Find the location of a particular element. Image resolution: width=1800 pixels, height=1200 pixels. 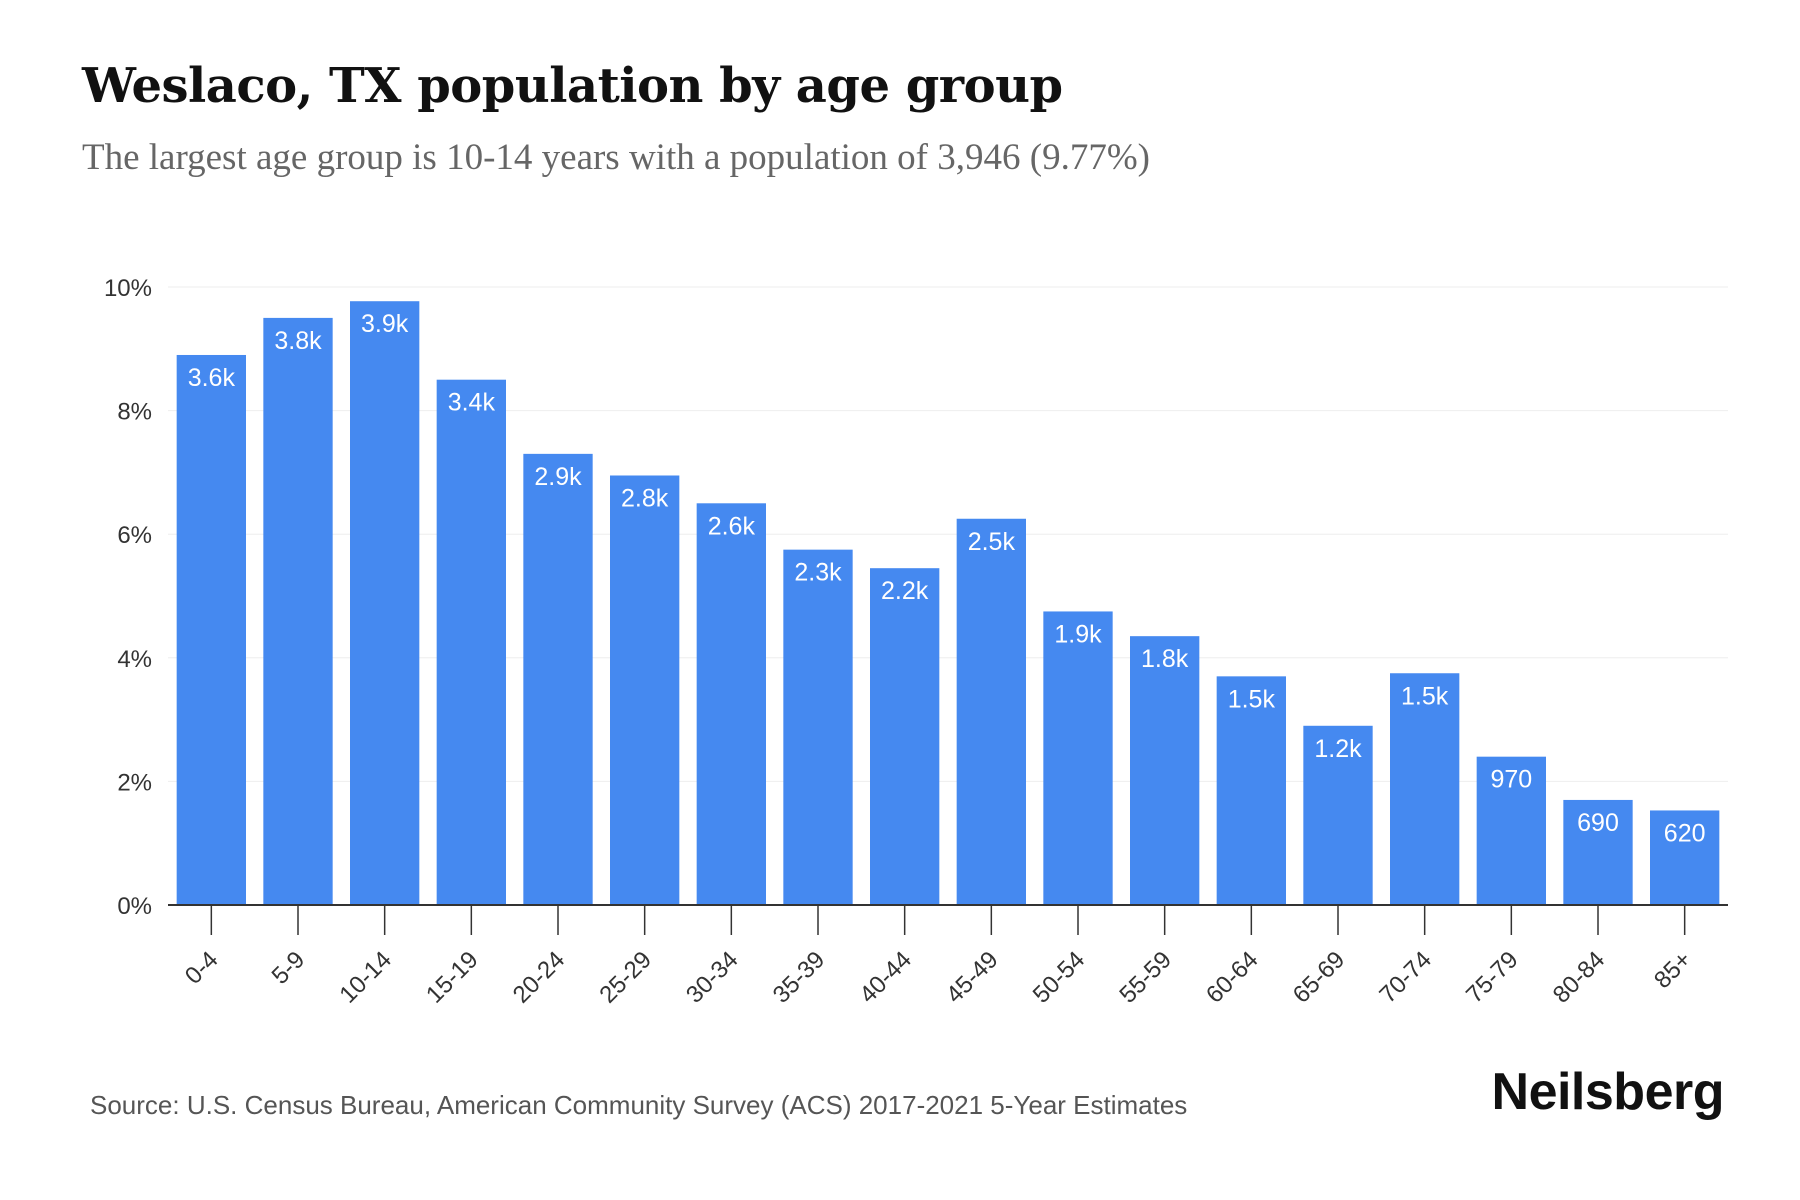

bar-data-label: 970 is located at coordinates (1511, 780).